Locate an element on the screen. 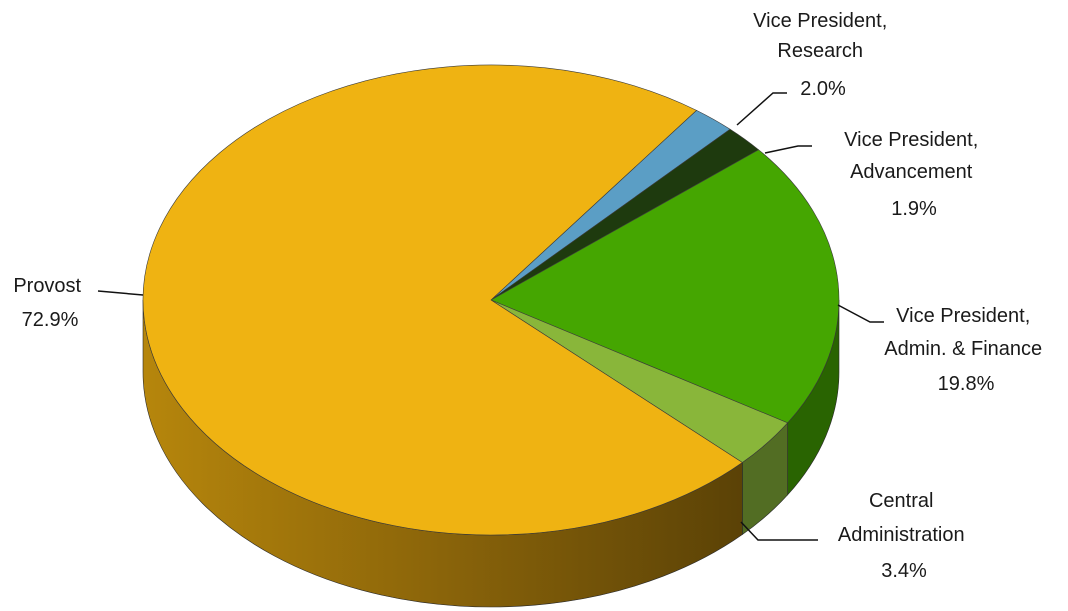 Image resolution: width=1068 pixels, height=611 pixels. slice-label-advancement-line2: Advancement is located at coordinates (911, 172).